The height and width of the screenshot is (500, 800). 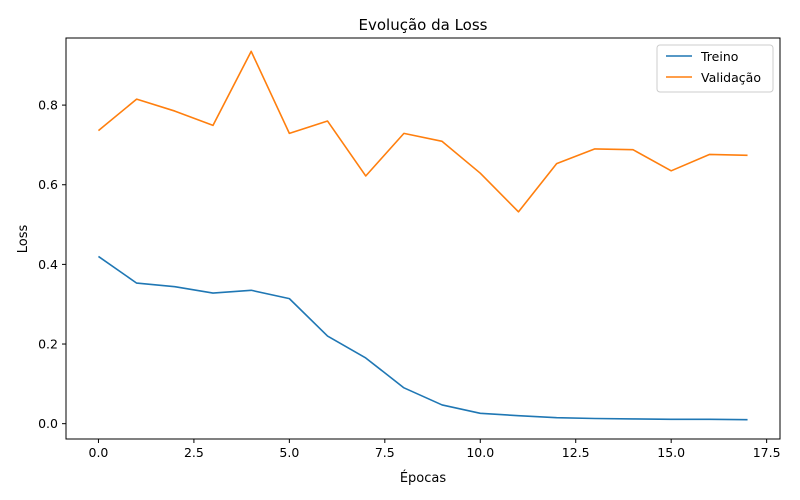 I want to click on x-tick-label: 12.5, so click(x=576, y=452).